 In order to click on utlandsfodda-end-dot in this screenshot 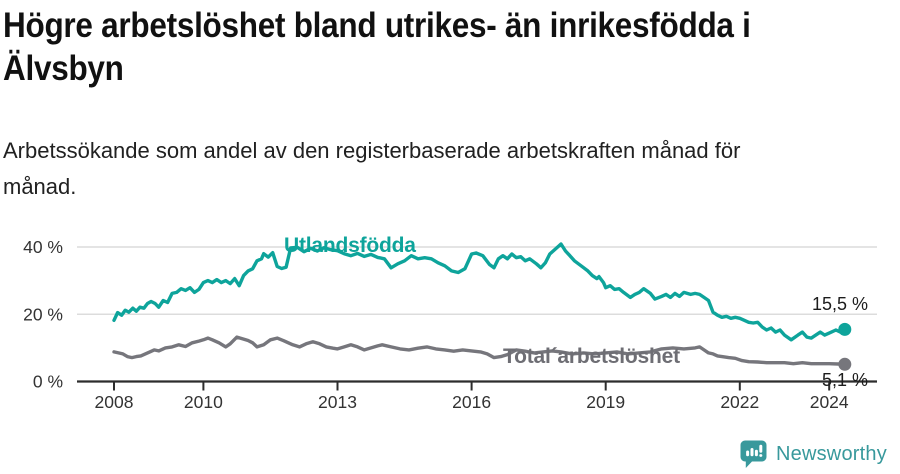, I will do `click(845, 329)`.